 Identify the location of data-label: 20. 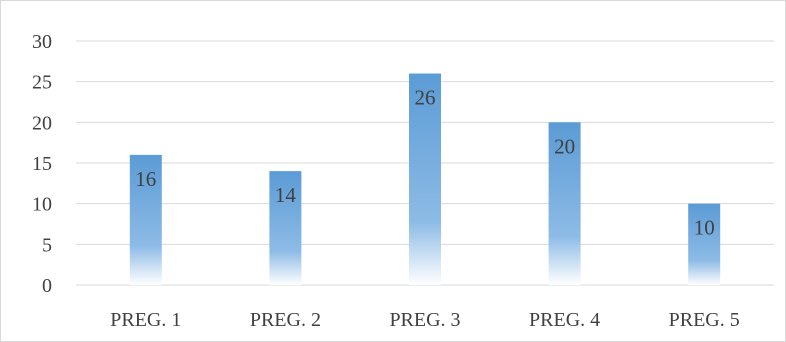
(564, 146).